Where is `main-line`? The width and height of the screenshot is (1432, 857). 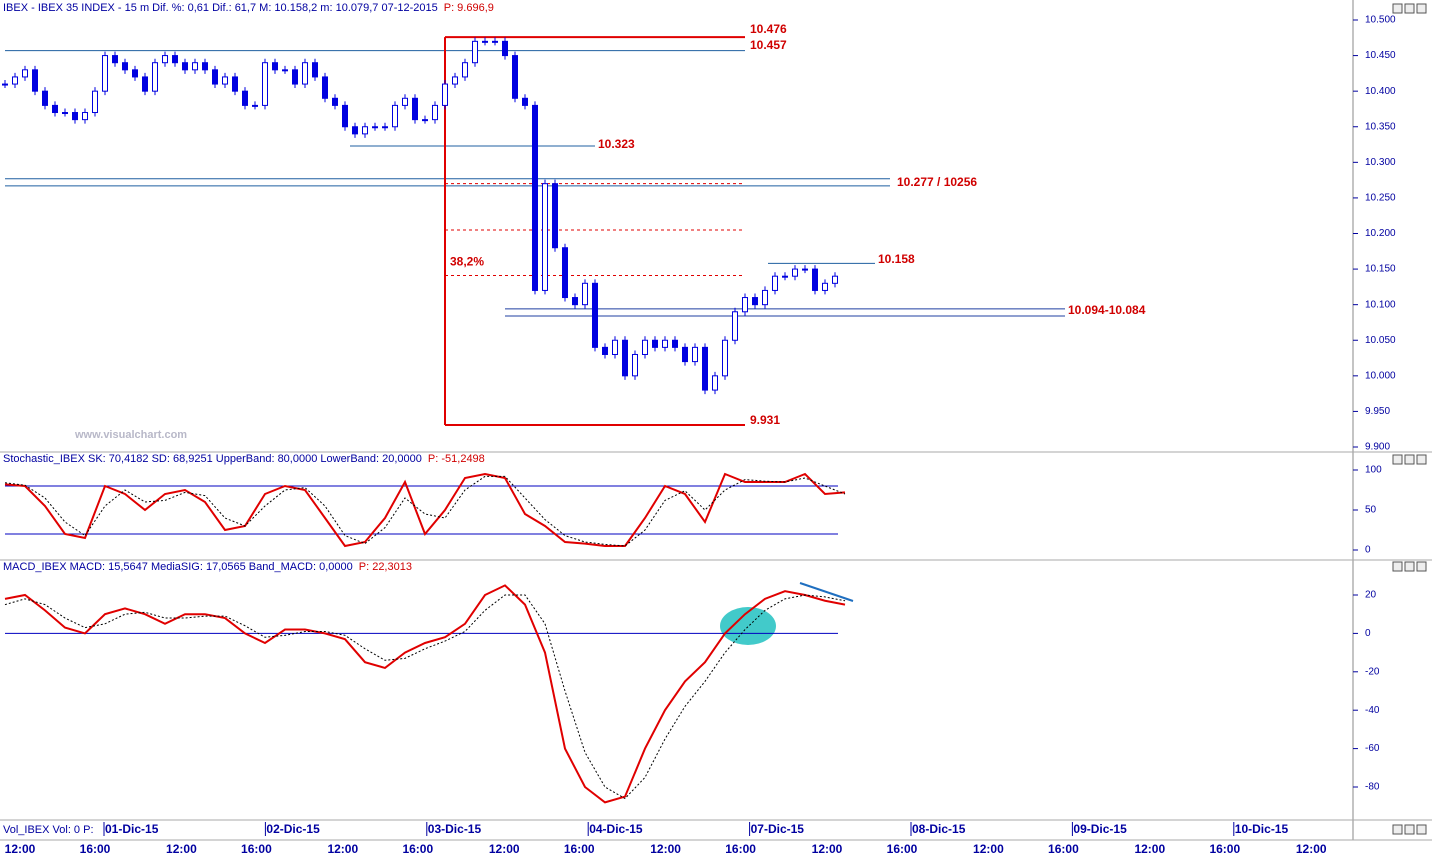 main-line is located at coordinates (425, 510).